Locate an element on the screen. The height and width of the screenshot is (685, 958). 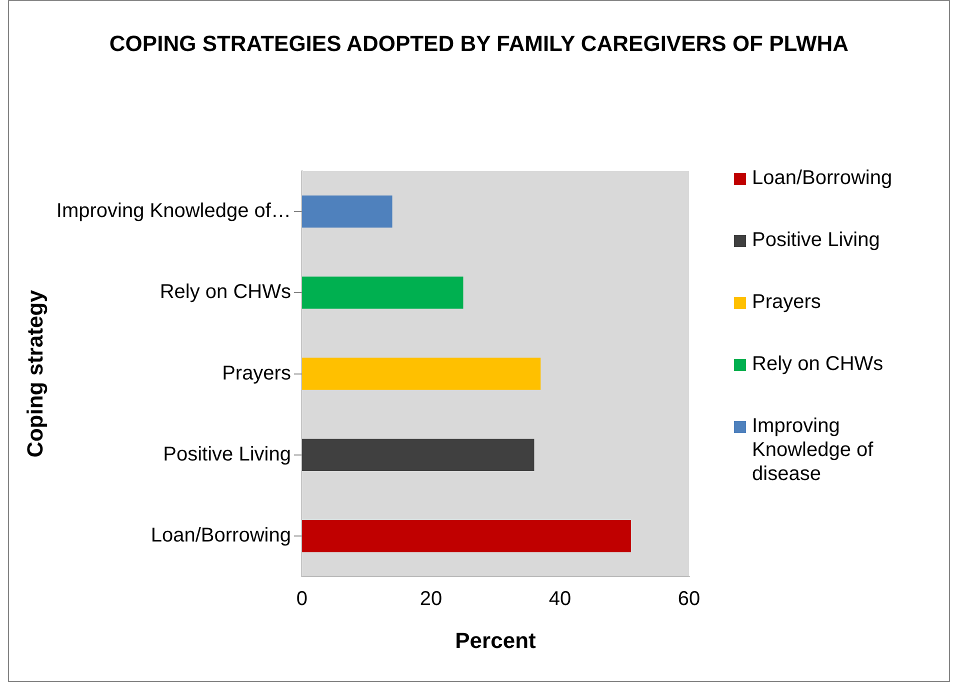
legend-label: Positive Living is located at coordinates (816, 240).